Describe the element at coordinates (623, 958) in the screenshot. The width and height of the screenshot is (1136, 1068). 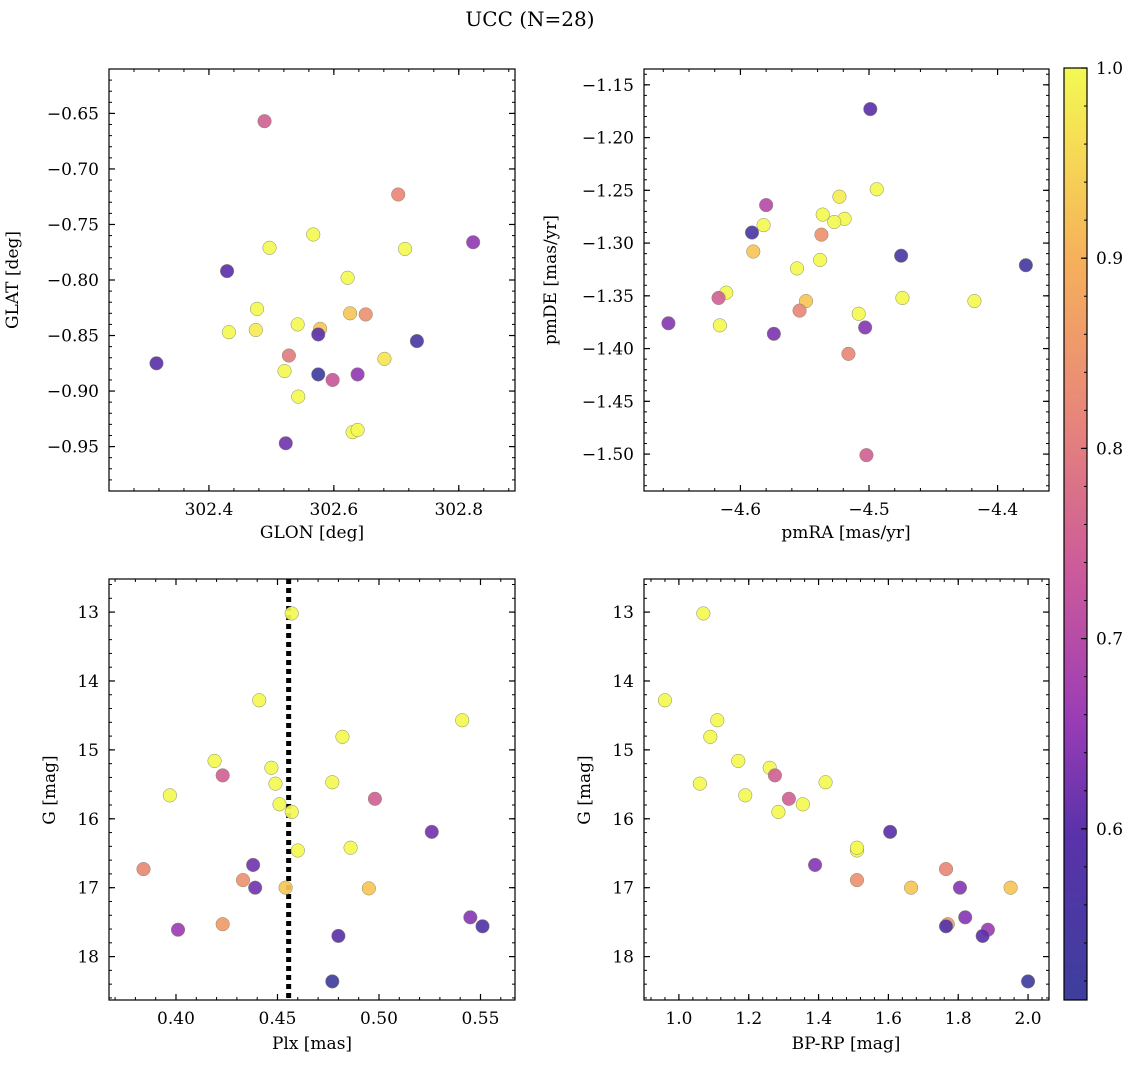
I see `y-tick-label: 18` at that location.